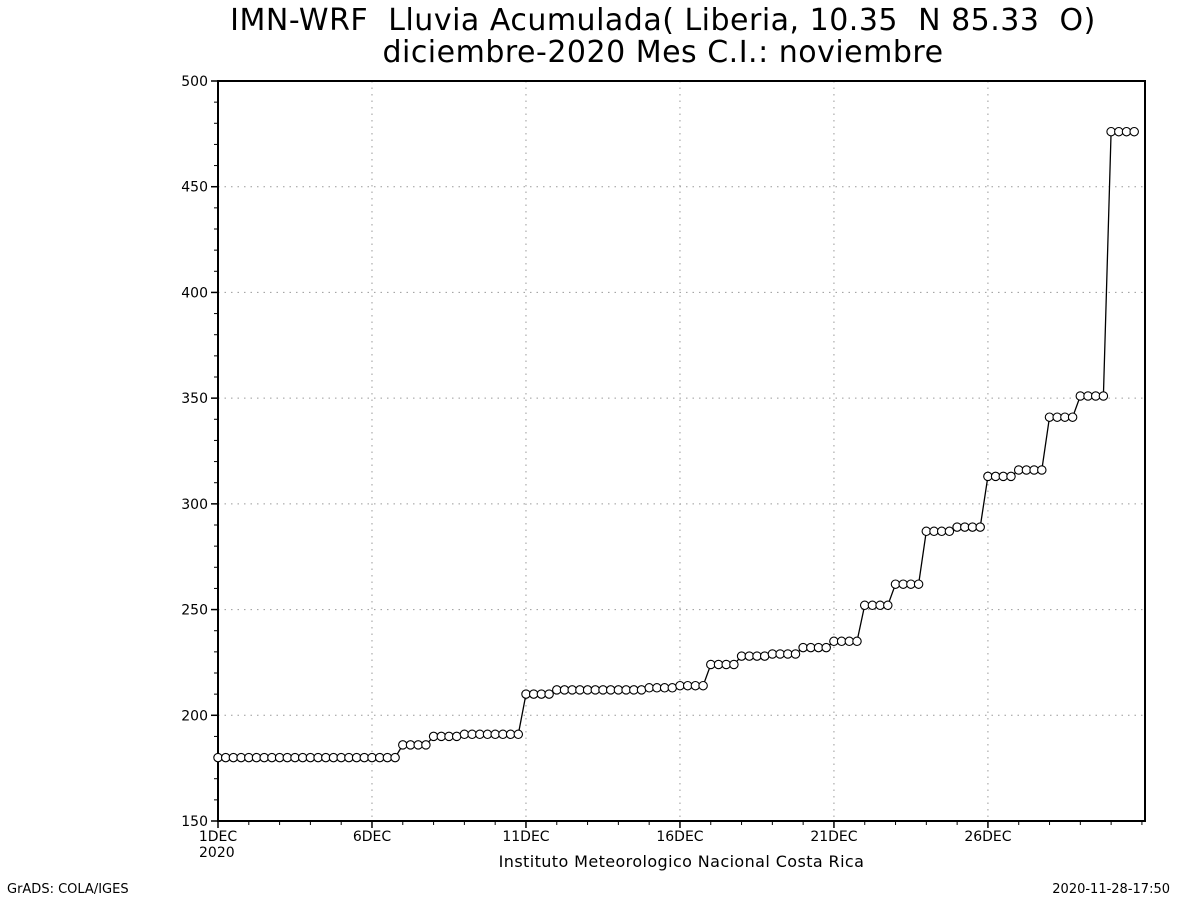 This screenshot has width=1200, height=900. I want to click on y-tick-label: 400, so click(194, 293).